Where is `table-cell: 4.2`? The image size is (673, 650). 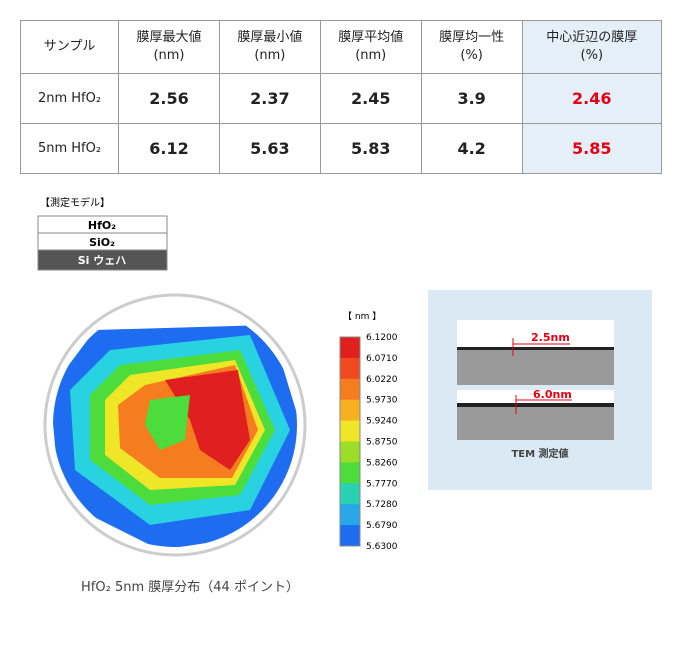
table-cell: 4.2 is located at coordinates (471, 148).